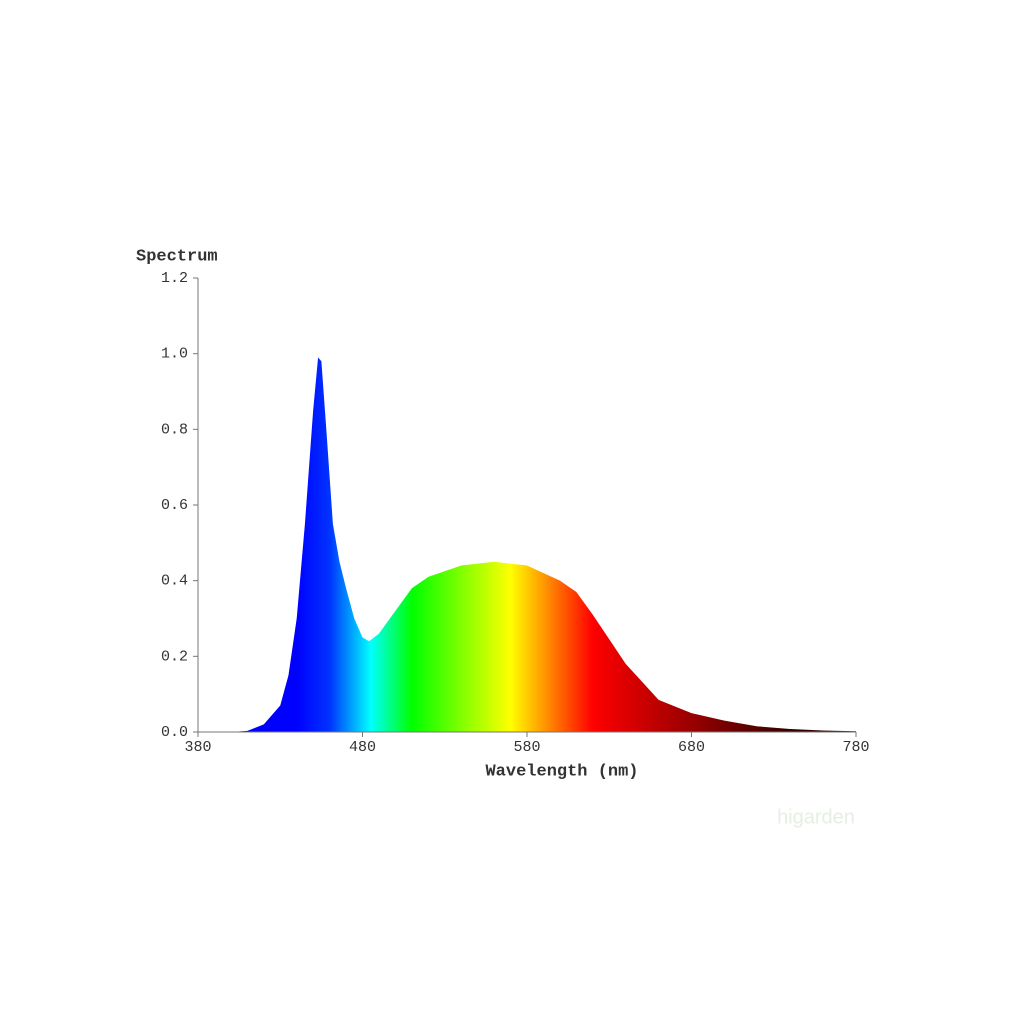 The width and height of the screenshot is (1024, 1029). What do you see at coordinates (174, 429) in the screenshot?
I see `y-tick-label: 0.8` at bounding box center [174, 429].